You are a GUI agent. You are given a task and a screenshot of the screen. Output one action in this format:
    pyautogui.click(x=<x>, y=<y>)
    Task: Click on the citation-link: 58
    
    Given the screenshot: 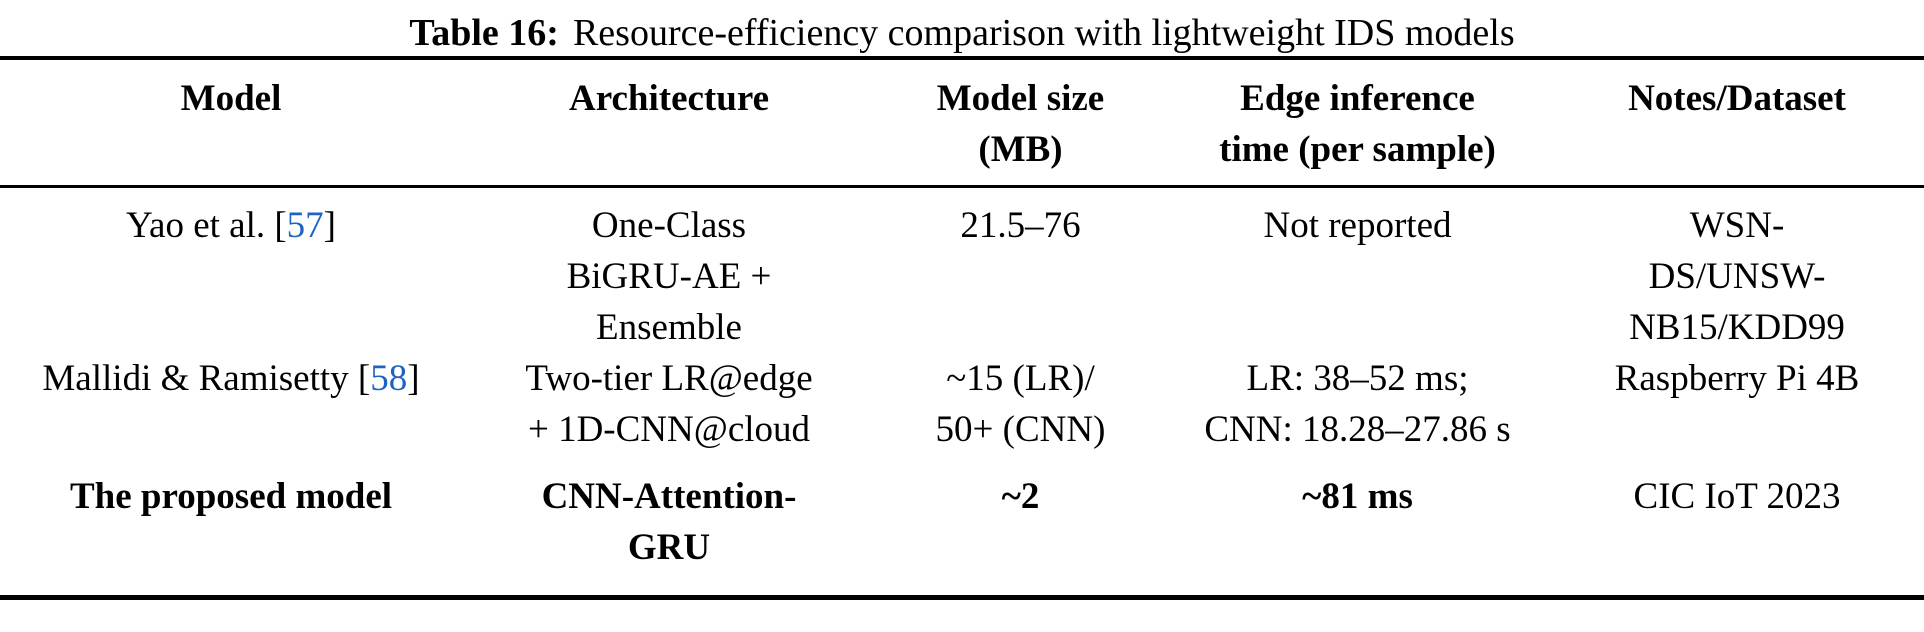 What is the action you would take?
    pyautogui.click(x=389, y=378)
    